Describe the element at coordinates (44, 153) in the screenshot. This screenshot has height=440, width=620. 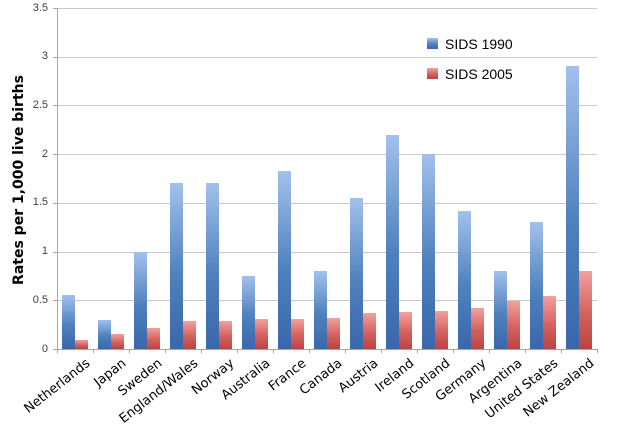
I see `y-tick-label: 2` at that location.